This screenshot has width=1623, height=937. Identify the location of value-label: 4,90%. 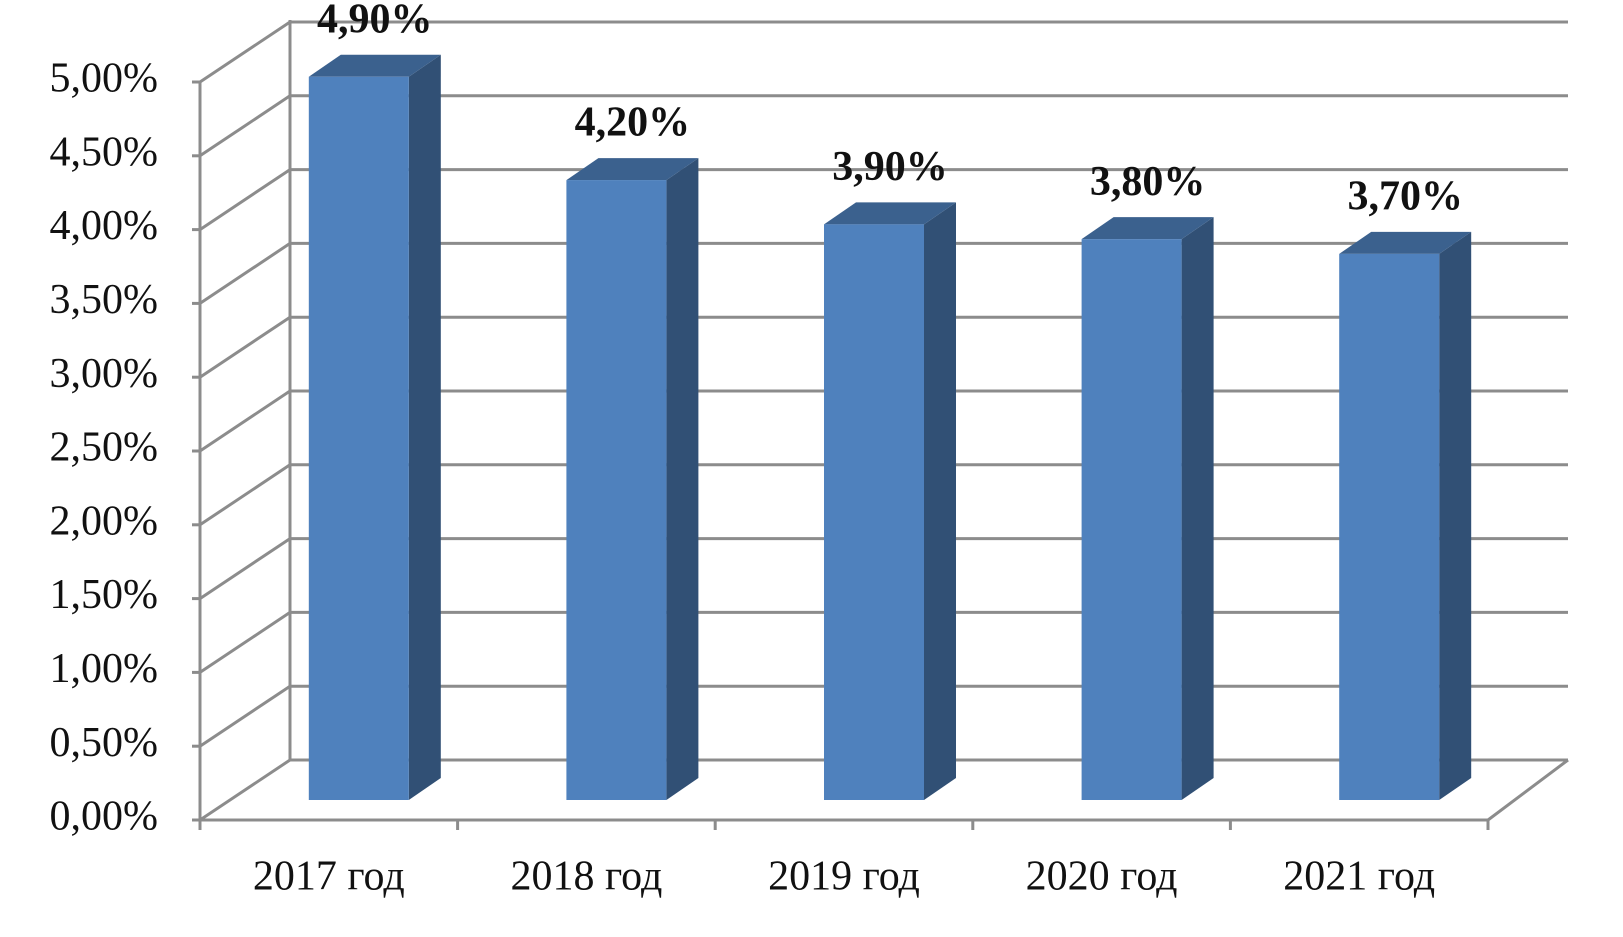
(375, 21).